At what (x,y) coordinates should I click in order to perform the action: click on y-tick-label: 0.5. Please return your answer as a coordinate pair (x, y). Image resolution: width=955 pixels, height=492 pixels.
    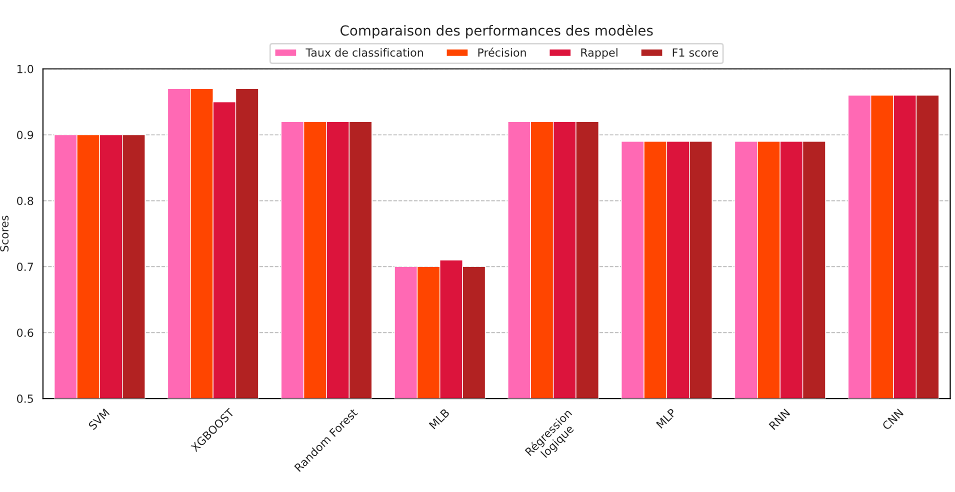
    Looking at the image, I should click on (25, 398).